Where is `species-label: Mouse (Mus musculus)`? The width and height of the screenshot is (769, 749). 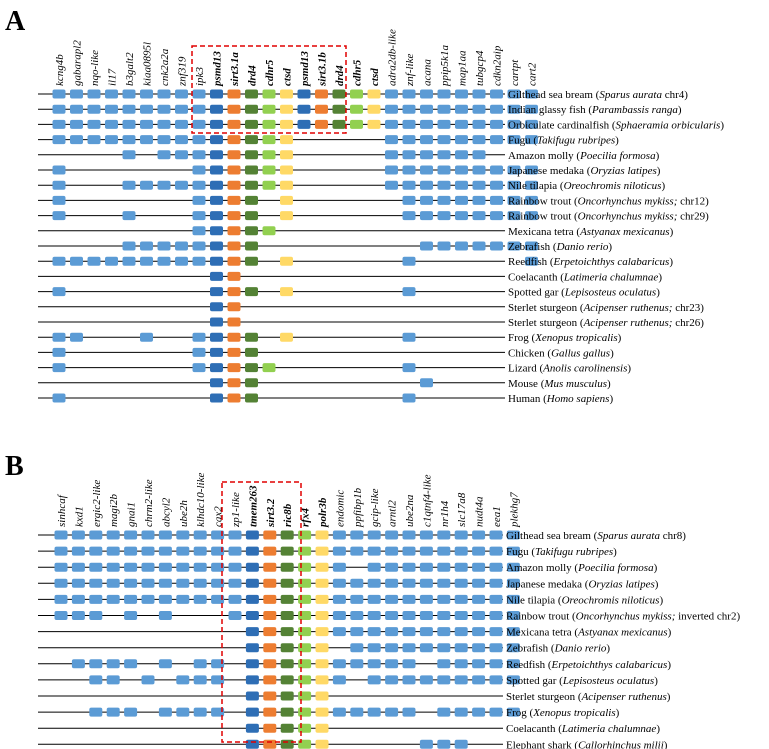
species-label: Mouse (Mus musculus) is located at coordinates (559, 384).